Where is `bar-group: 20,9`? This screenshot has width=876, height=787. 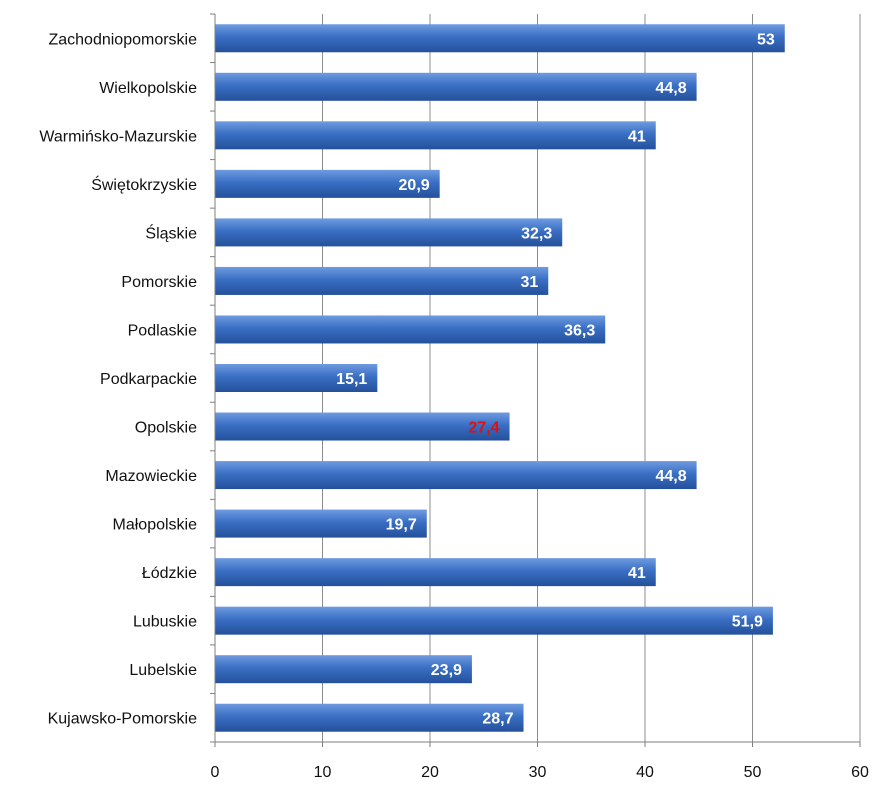 bar-group: 20,9 is located at coordinates (327, 183).